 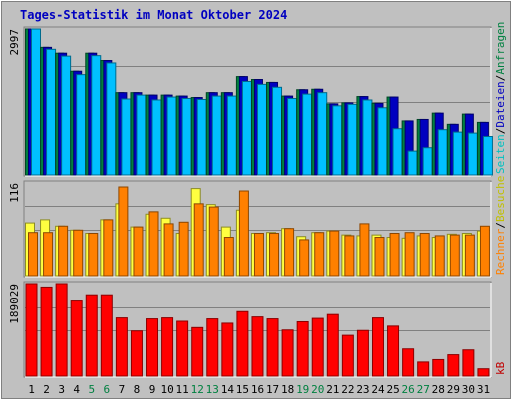 What do you see at coordinates (332, 389) in the screenshot?
I see `x-tick-label-21: 21` at bounding box center [332, 389].